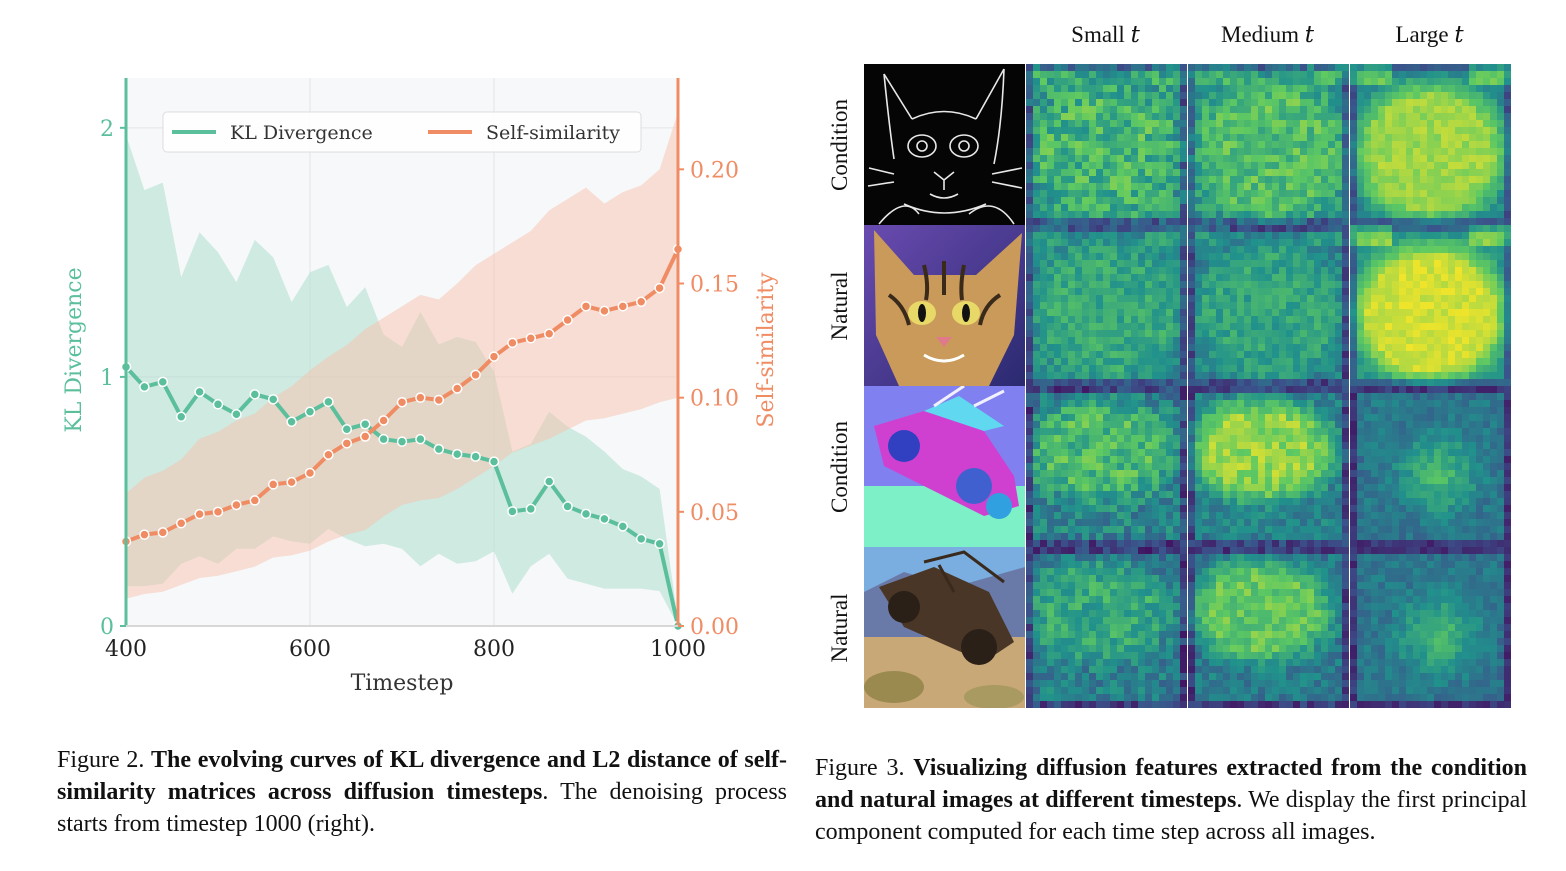  What do you see at coordinates (74, 349) in the screenshot?
I see `y-axis-left-label: KL Divergence` at bounding box center [74, 349].